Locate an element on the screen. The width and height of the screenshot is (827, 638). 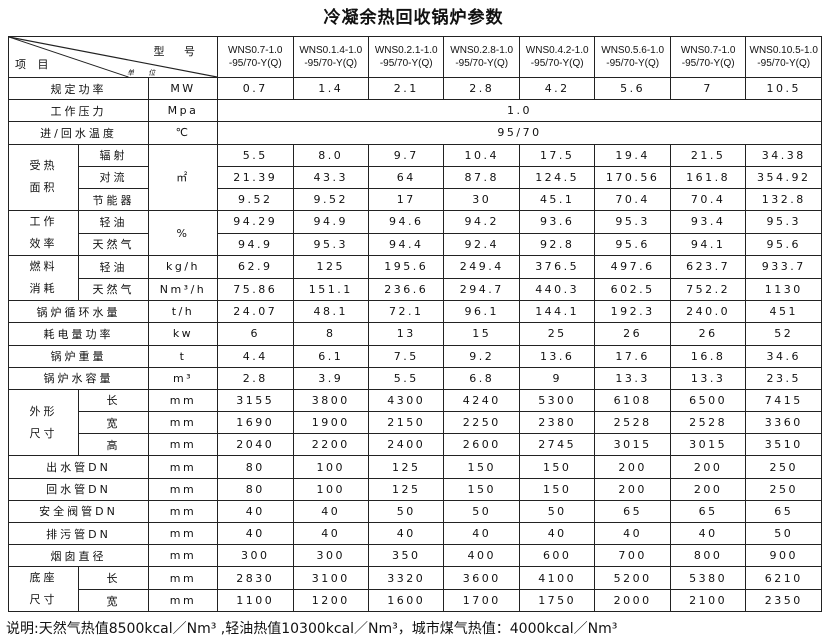
value-cell: 17.6 is located at coordinates (632, 356).